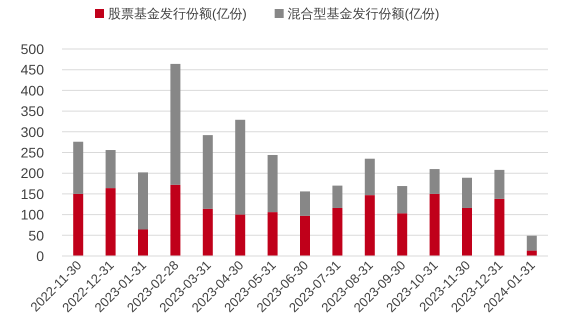 This screenshot has height=332, width=579. I want to click on y-tick-label: 400, so click(32, 90).